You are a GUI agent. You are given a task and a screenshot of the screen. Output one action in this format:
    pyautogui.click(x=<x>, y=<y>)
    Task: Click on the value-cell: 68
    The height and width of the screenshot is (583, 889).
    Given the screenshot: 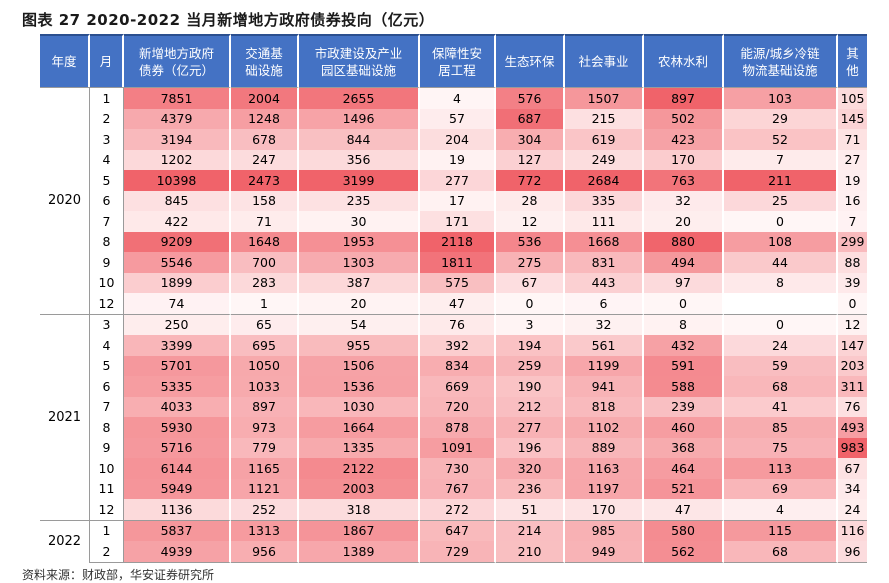 What is the action you would take?
    pyautogui.click(x=781, y=386)
    